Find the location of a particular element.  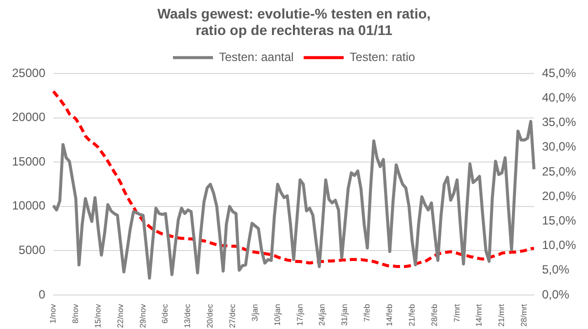

y-tick-label: 20000 is located at coordinates (29, 117).